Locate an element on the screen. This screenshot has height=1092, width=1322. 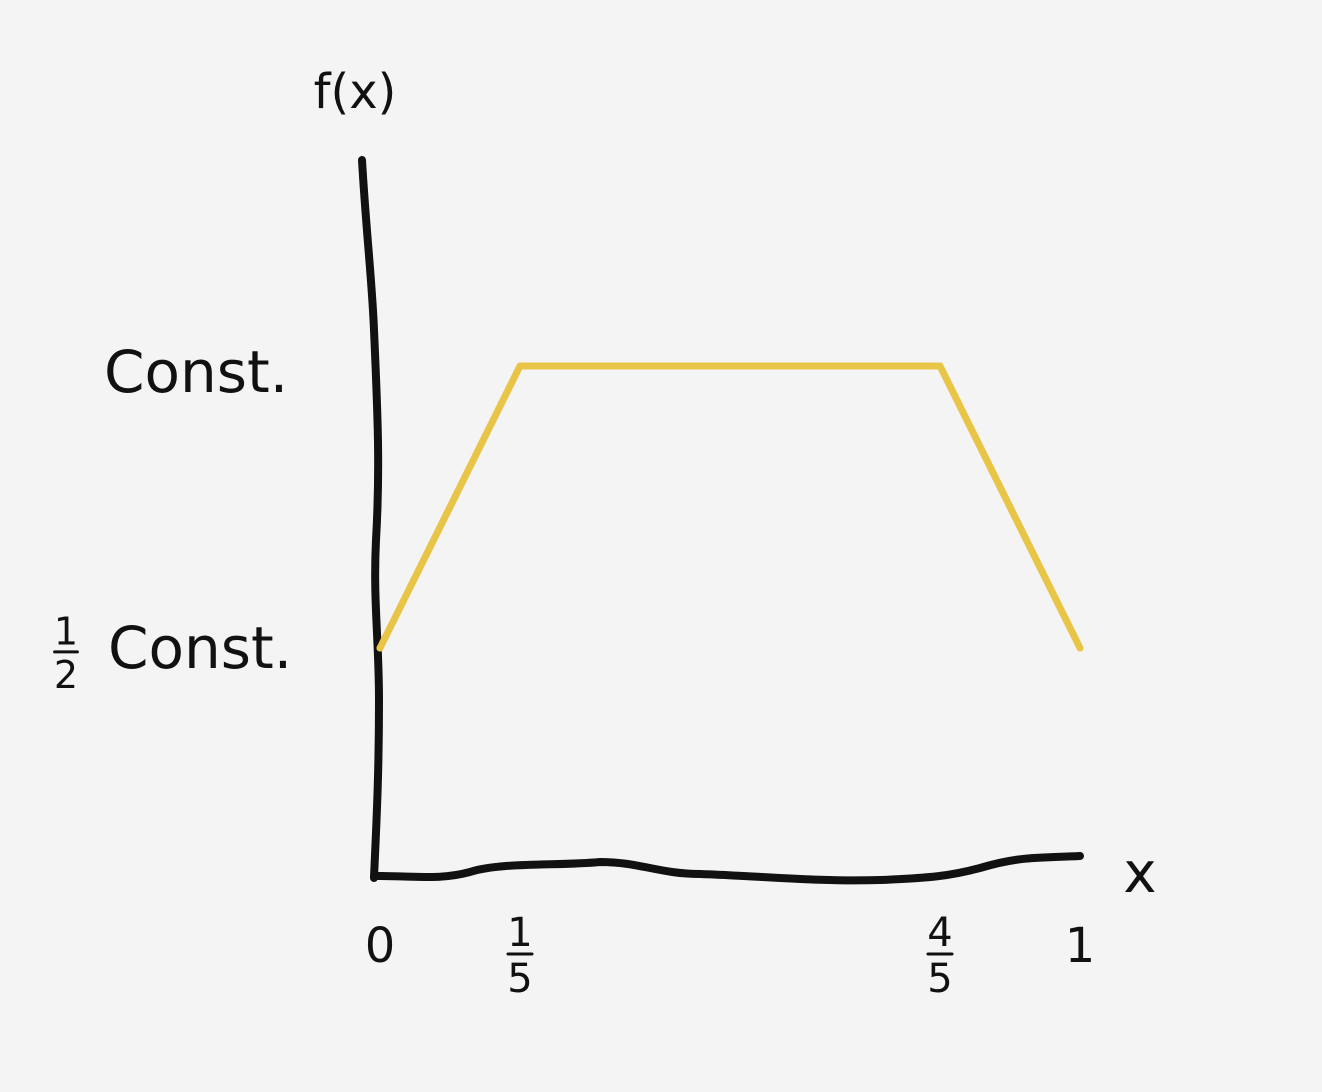
y-tick-label-0: Const. is located at coordinates (196, 372).